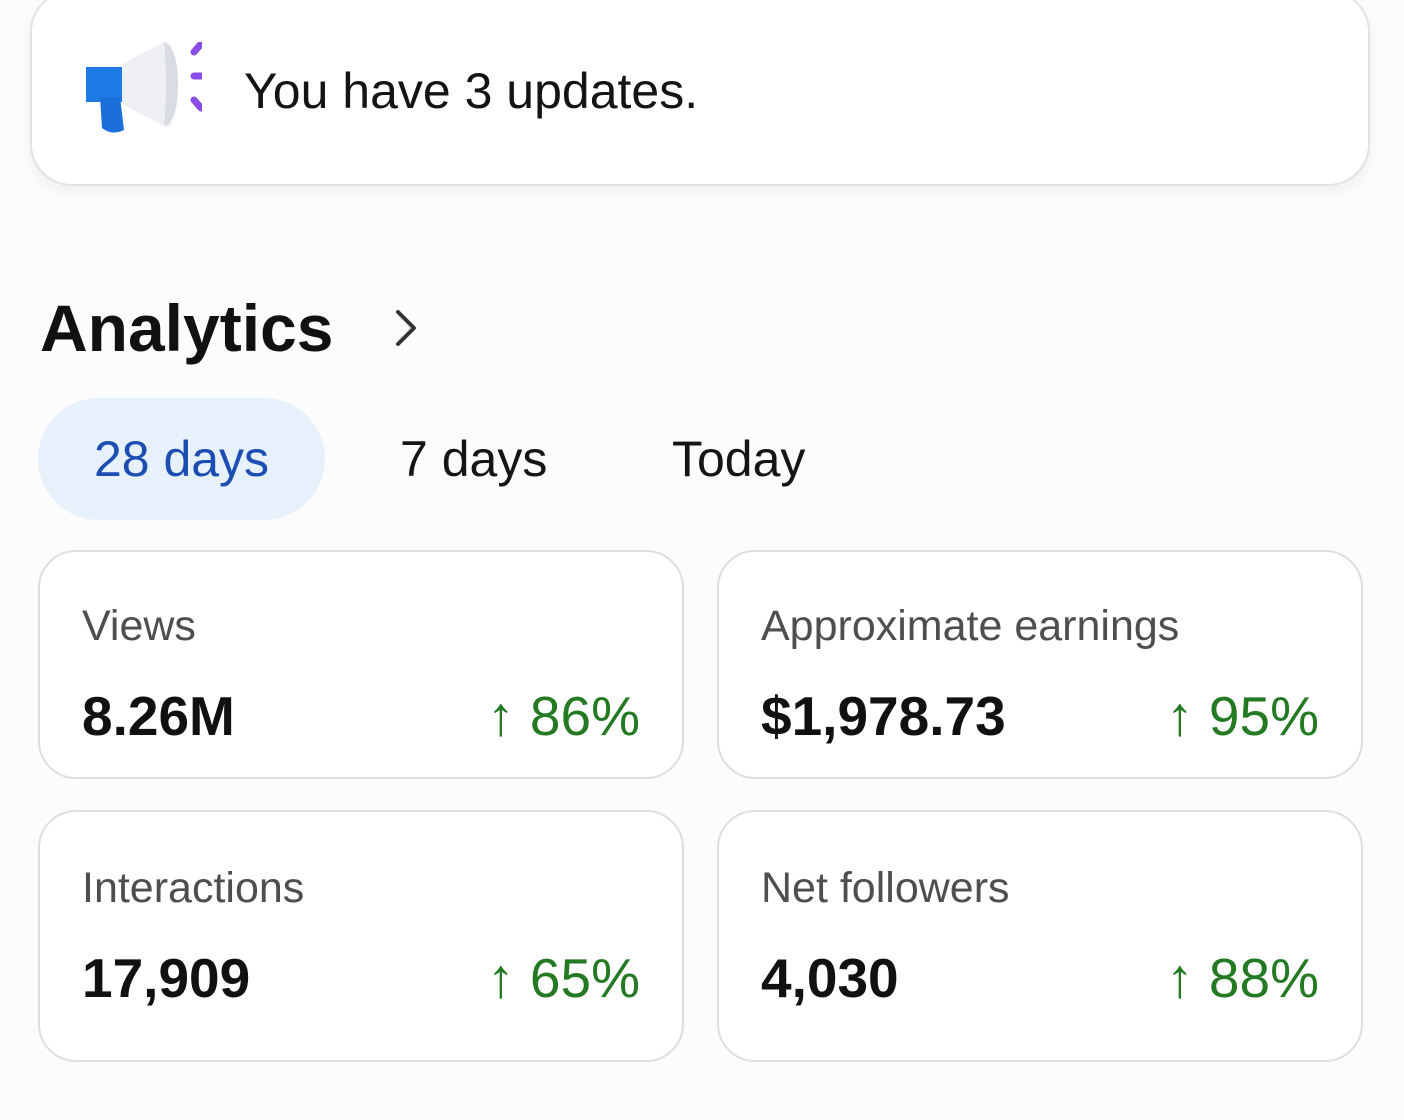 The height and width of the screenshot is (1120, 1404). What do you see at coordinates (139, 626) in the screenshot?
I see `stat-label: Views` at bounding box center [139, 626].